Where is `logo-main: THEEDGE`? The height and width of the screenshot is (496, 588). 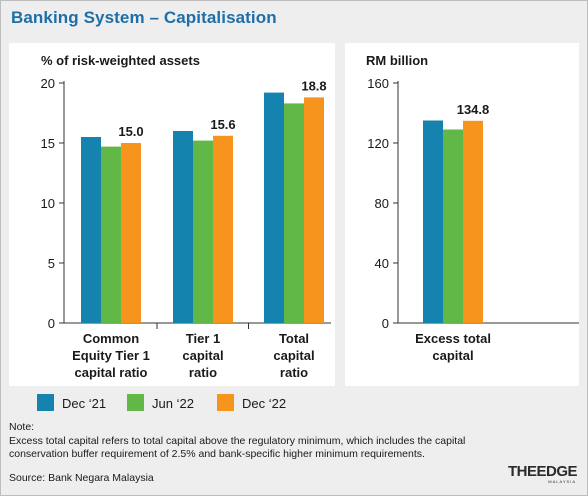
logo-main: THEEDGE is located at coordinates (542, 471).